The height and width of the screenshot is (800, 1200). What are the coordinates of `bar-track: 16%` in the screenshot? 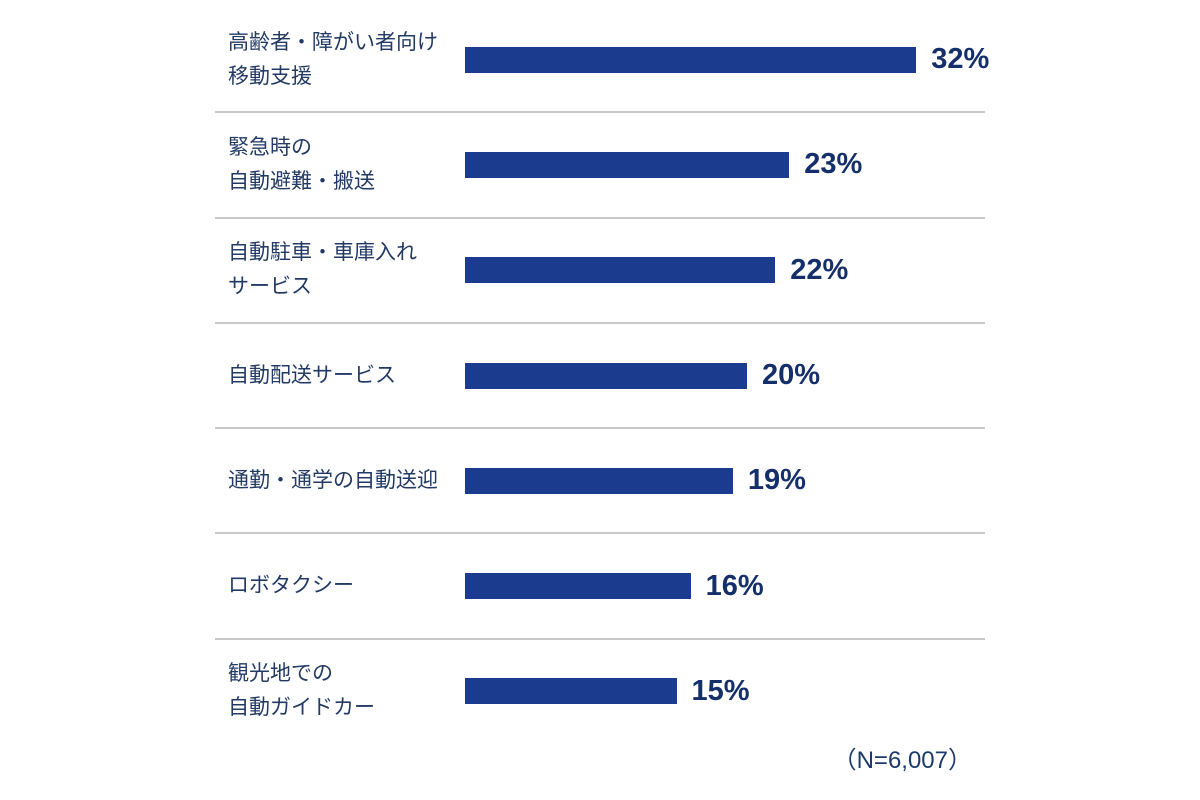 It's located at (725, 586).